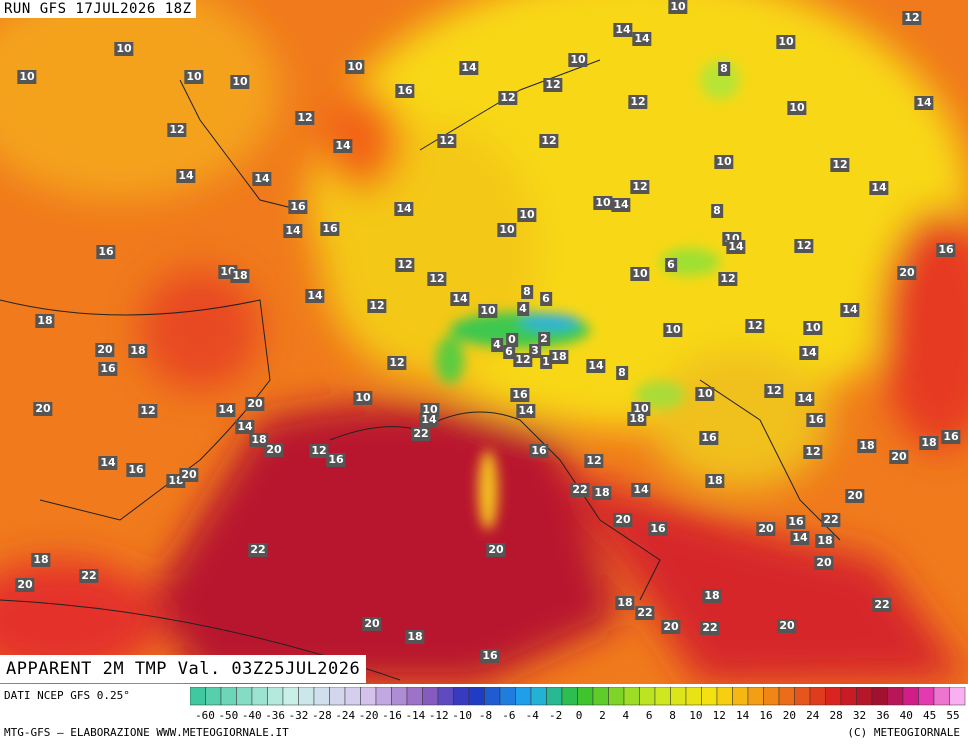 This screenshot has width=968, height=745. What do you see at coordinates (579, 715) in the screenshot?
I see `colorbar-label: 0` at bounding box center [579, 715].